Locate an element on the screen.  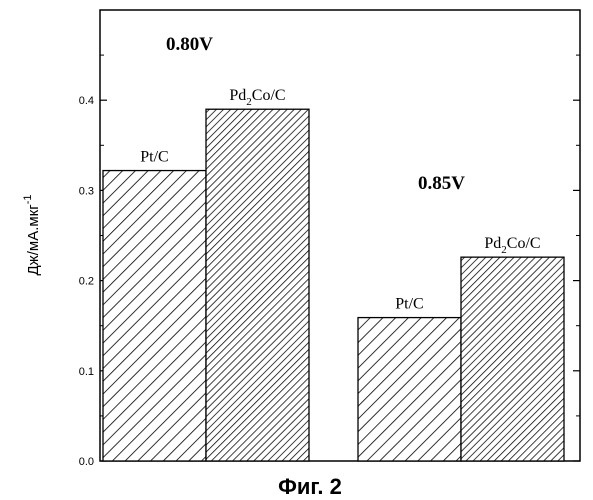
y-tick-label: 0.0 is located at coordinates (86, 462).